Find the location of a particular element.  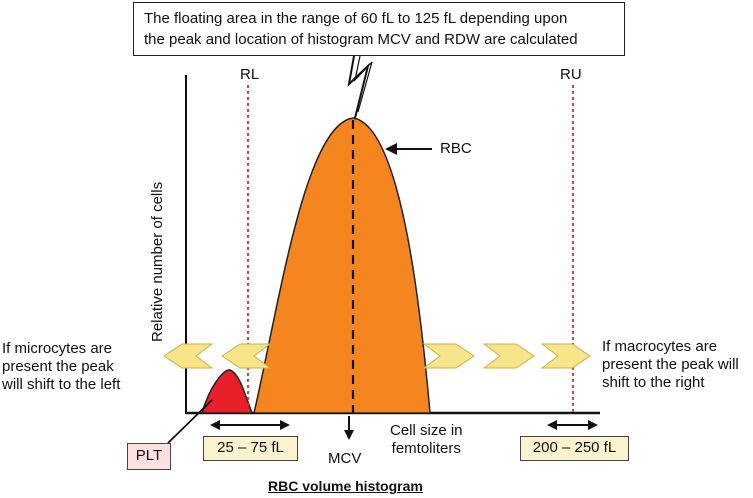

mcv-arrowhead is located at coordinates (349, 435).